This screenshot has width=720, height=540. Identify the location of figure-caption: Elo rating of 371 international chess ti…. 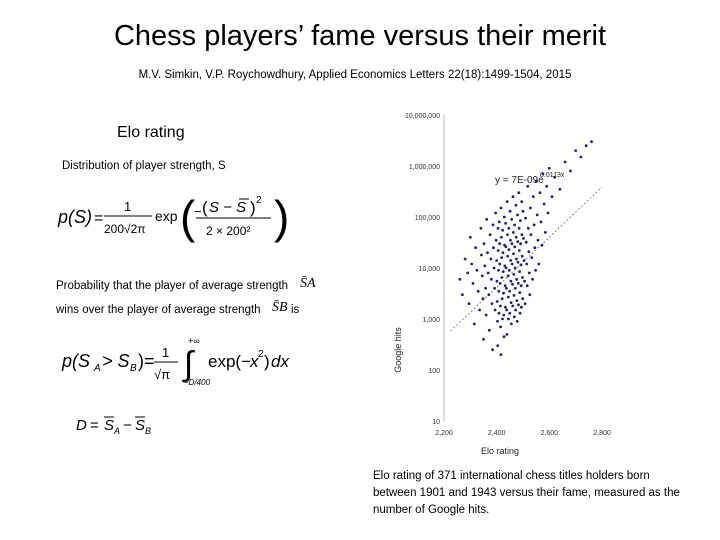
(526, 493).